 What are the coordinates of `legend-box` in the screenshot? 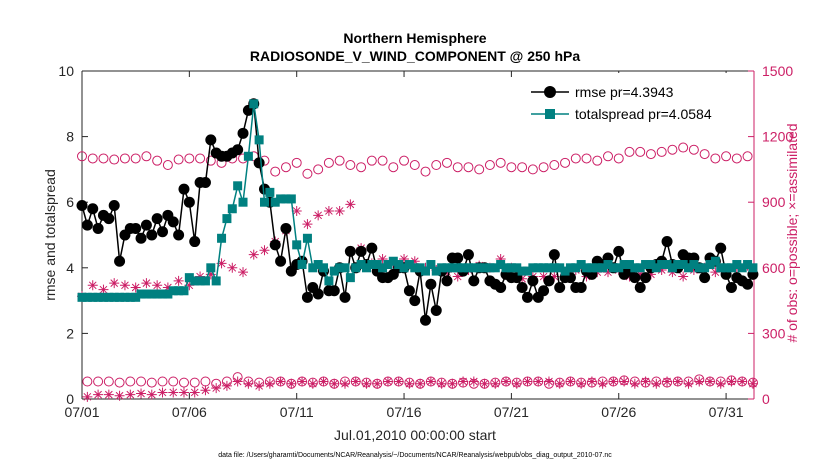 It's located at (637, 100).